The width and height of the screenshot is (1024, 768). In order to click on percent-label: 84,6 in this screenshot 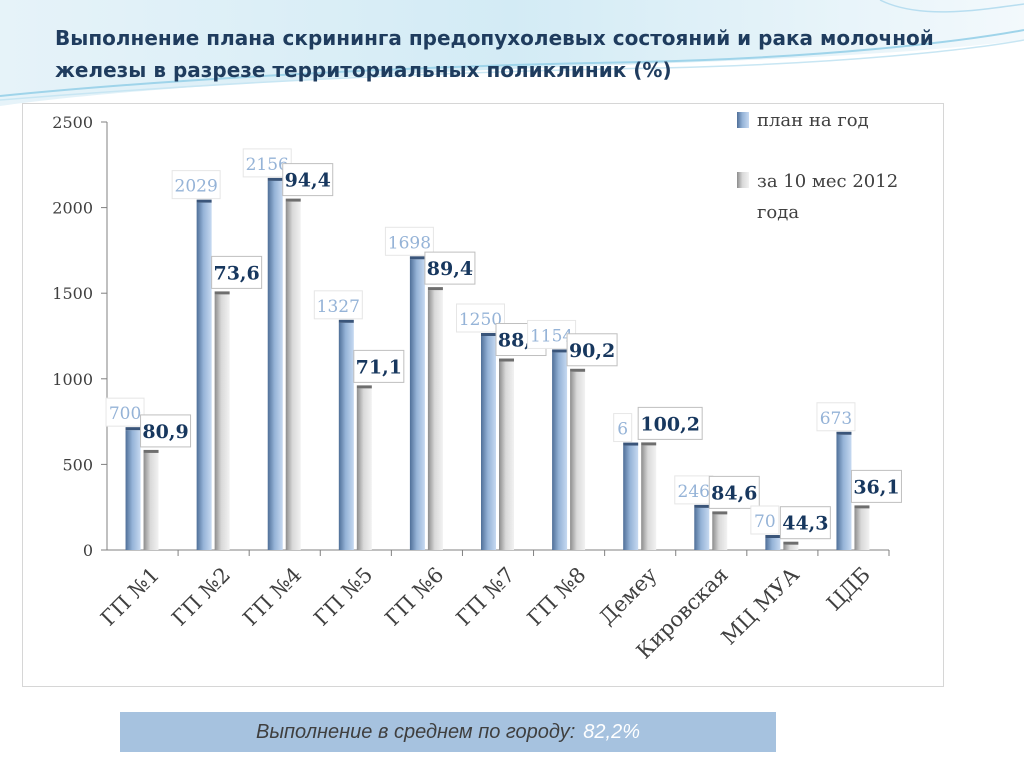, I will do `click(734, 493)`.